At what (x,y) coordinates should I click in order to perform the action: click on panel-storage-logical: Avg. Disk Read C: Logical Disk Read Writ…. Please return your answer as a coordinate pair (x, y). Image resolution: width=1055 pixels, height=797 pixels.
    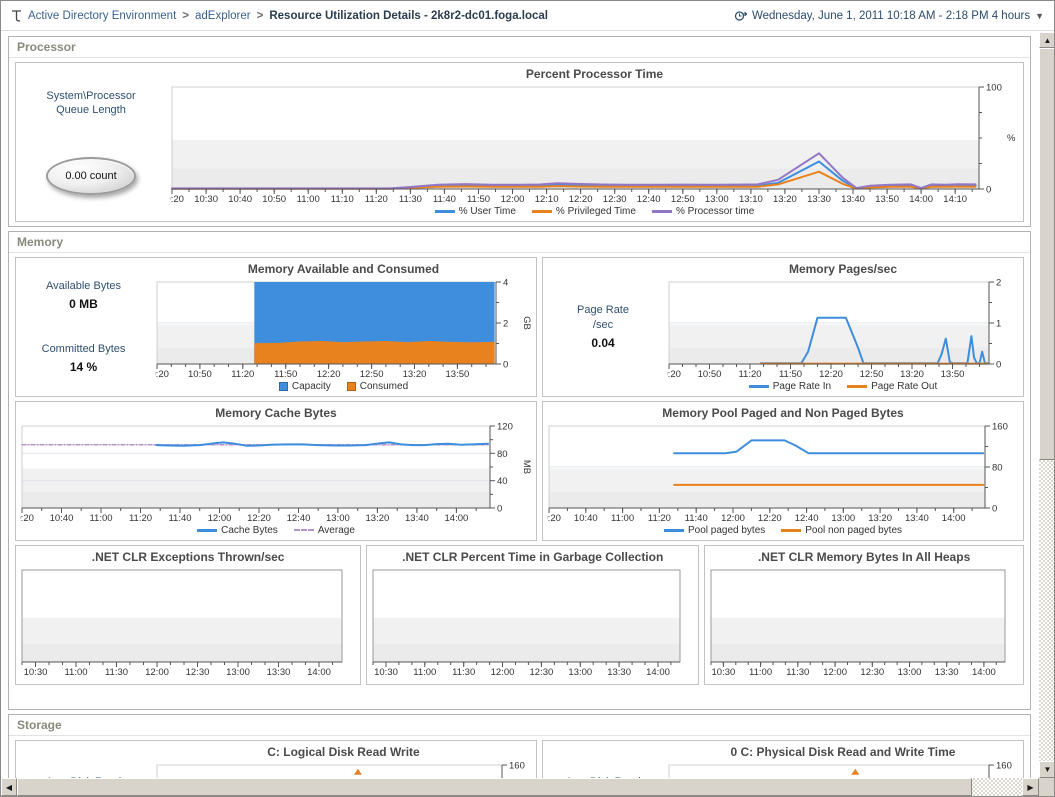
    Looking at the image, I should click on (276, 759).